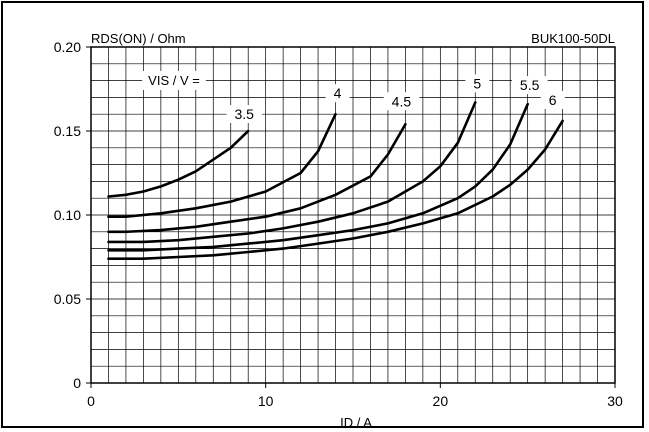  What do you see at coordinates (615, 401) in the screenshot?
I see `x-tick-label: 30` at bounding box center [615, 401].